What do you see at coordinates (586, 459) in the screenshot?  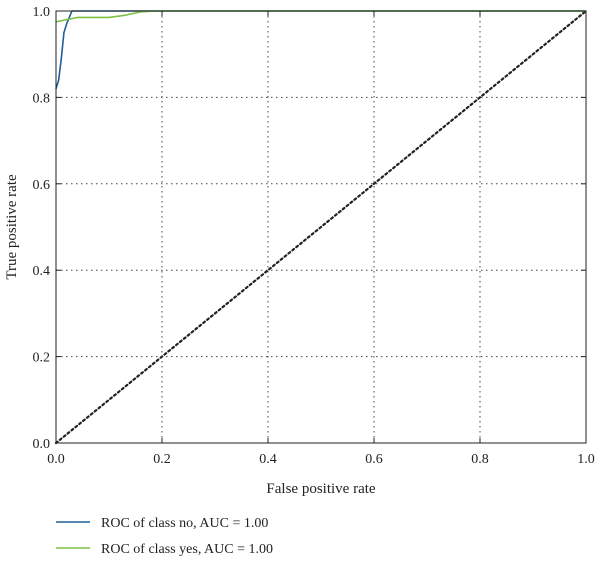 I see `x-tick-label: 1.0` at bounding box center [586, 459].